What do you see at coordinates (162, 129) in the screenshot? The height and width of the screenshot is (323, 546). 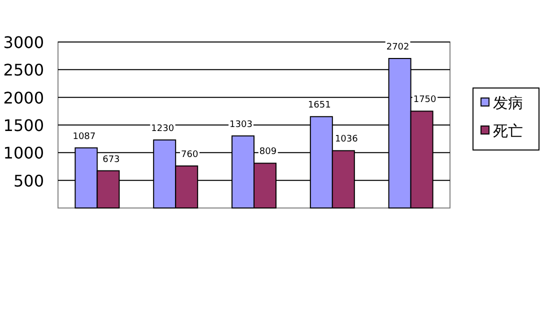 I see `data-label: 1230` at bounding box center [162, 129].